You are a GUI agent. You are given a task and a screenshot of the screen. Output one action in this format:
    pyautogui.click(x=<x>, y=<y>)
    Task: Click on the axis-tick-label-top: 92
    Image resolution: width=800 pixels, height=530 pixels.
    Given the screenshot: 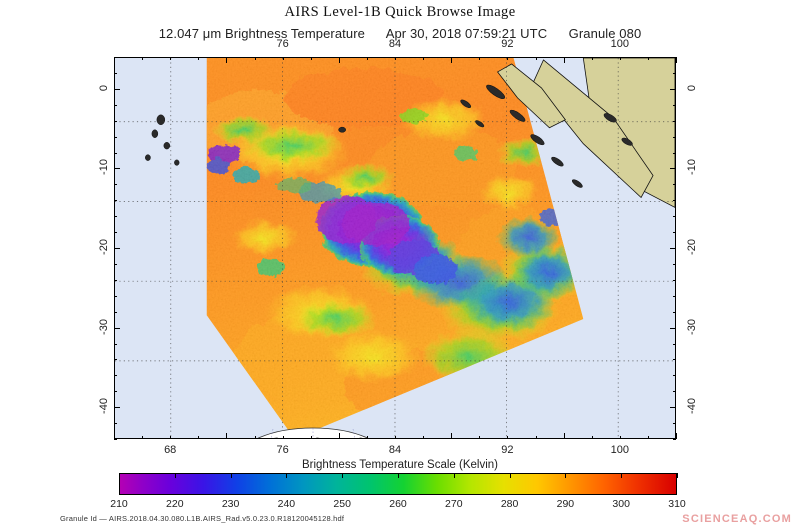 What is the action you would take?
    pyautogui.click(x=507, y=44)
    